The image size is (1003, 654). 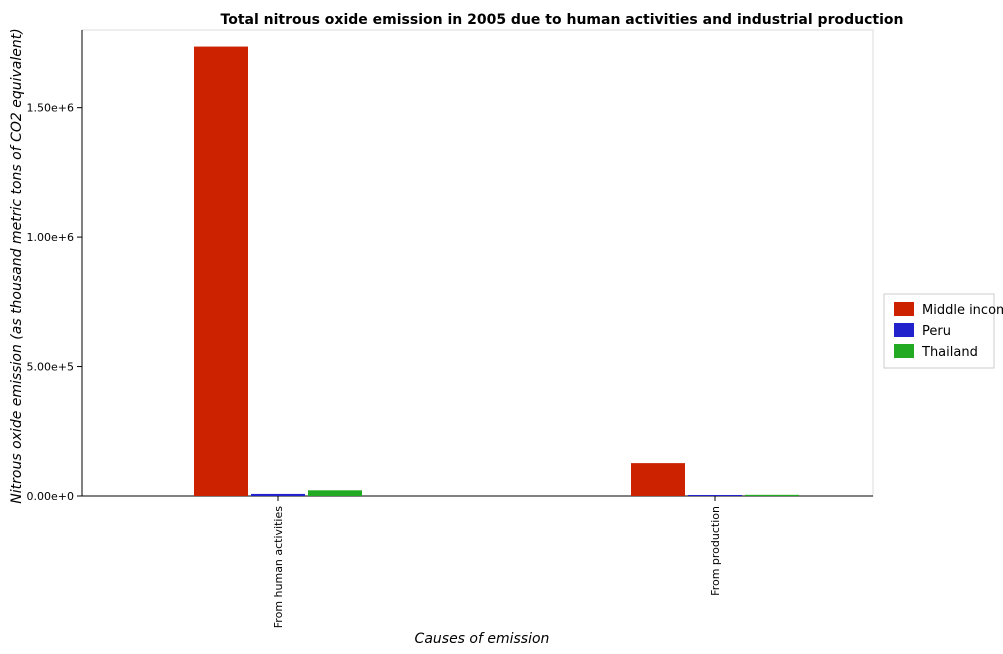 What do you see at coordinates (278, 567) in the screenshot?
I see `x-tick-label: From human activities` at bounding box center [278, 567].